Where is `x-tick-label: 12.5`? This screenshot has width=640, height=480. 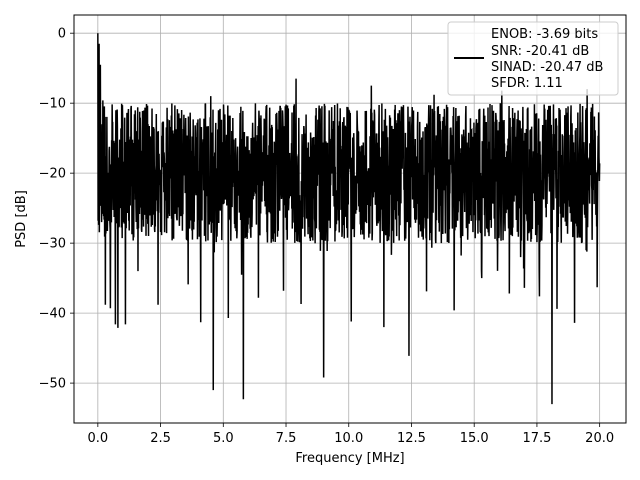
x-tick-label: 12.5 is located at coordinates (411, 438).